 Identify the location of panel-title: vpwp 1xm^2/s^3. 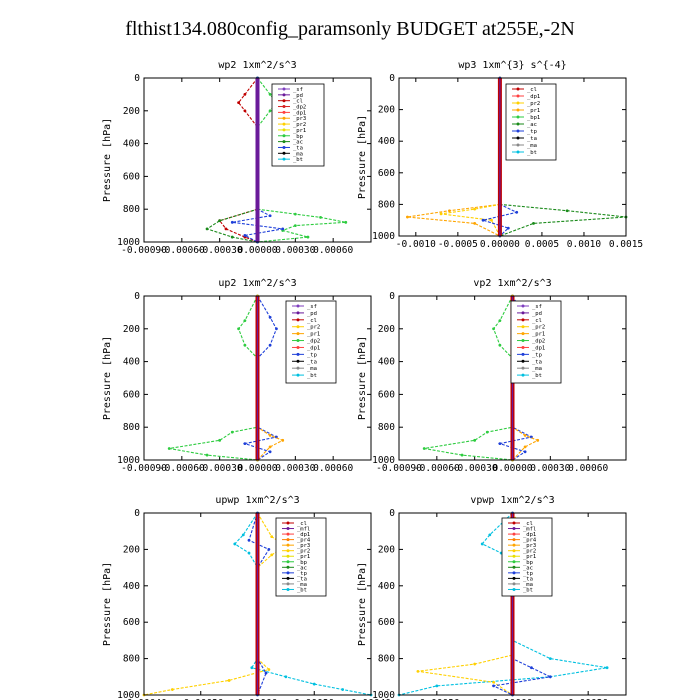
(512, 500).